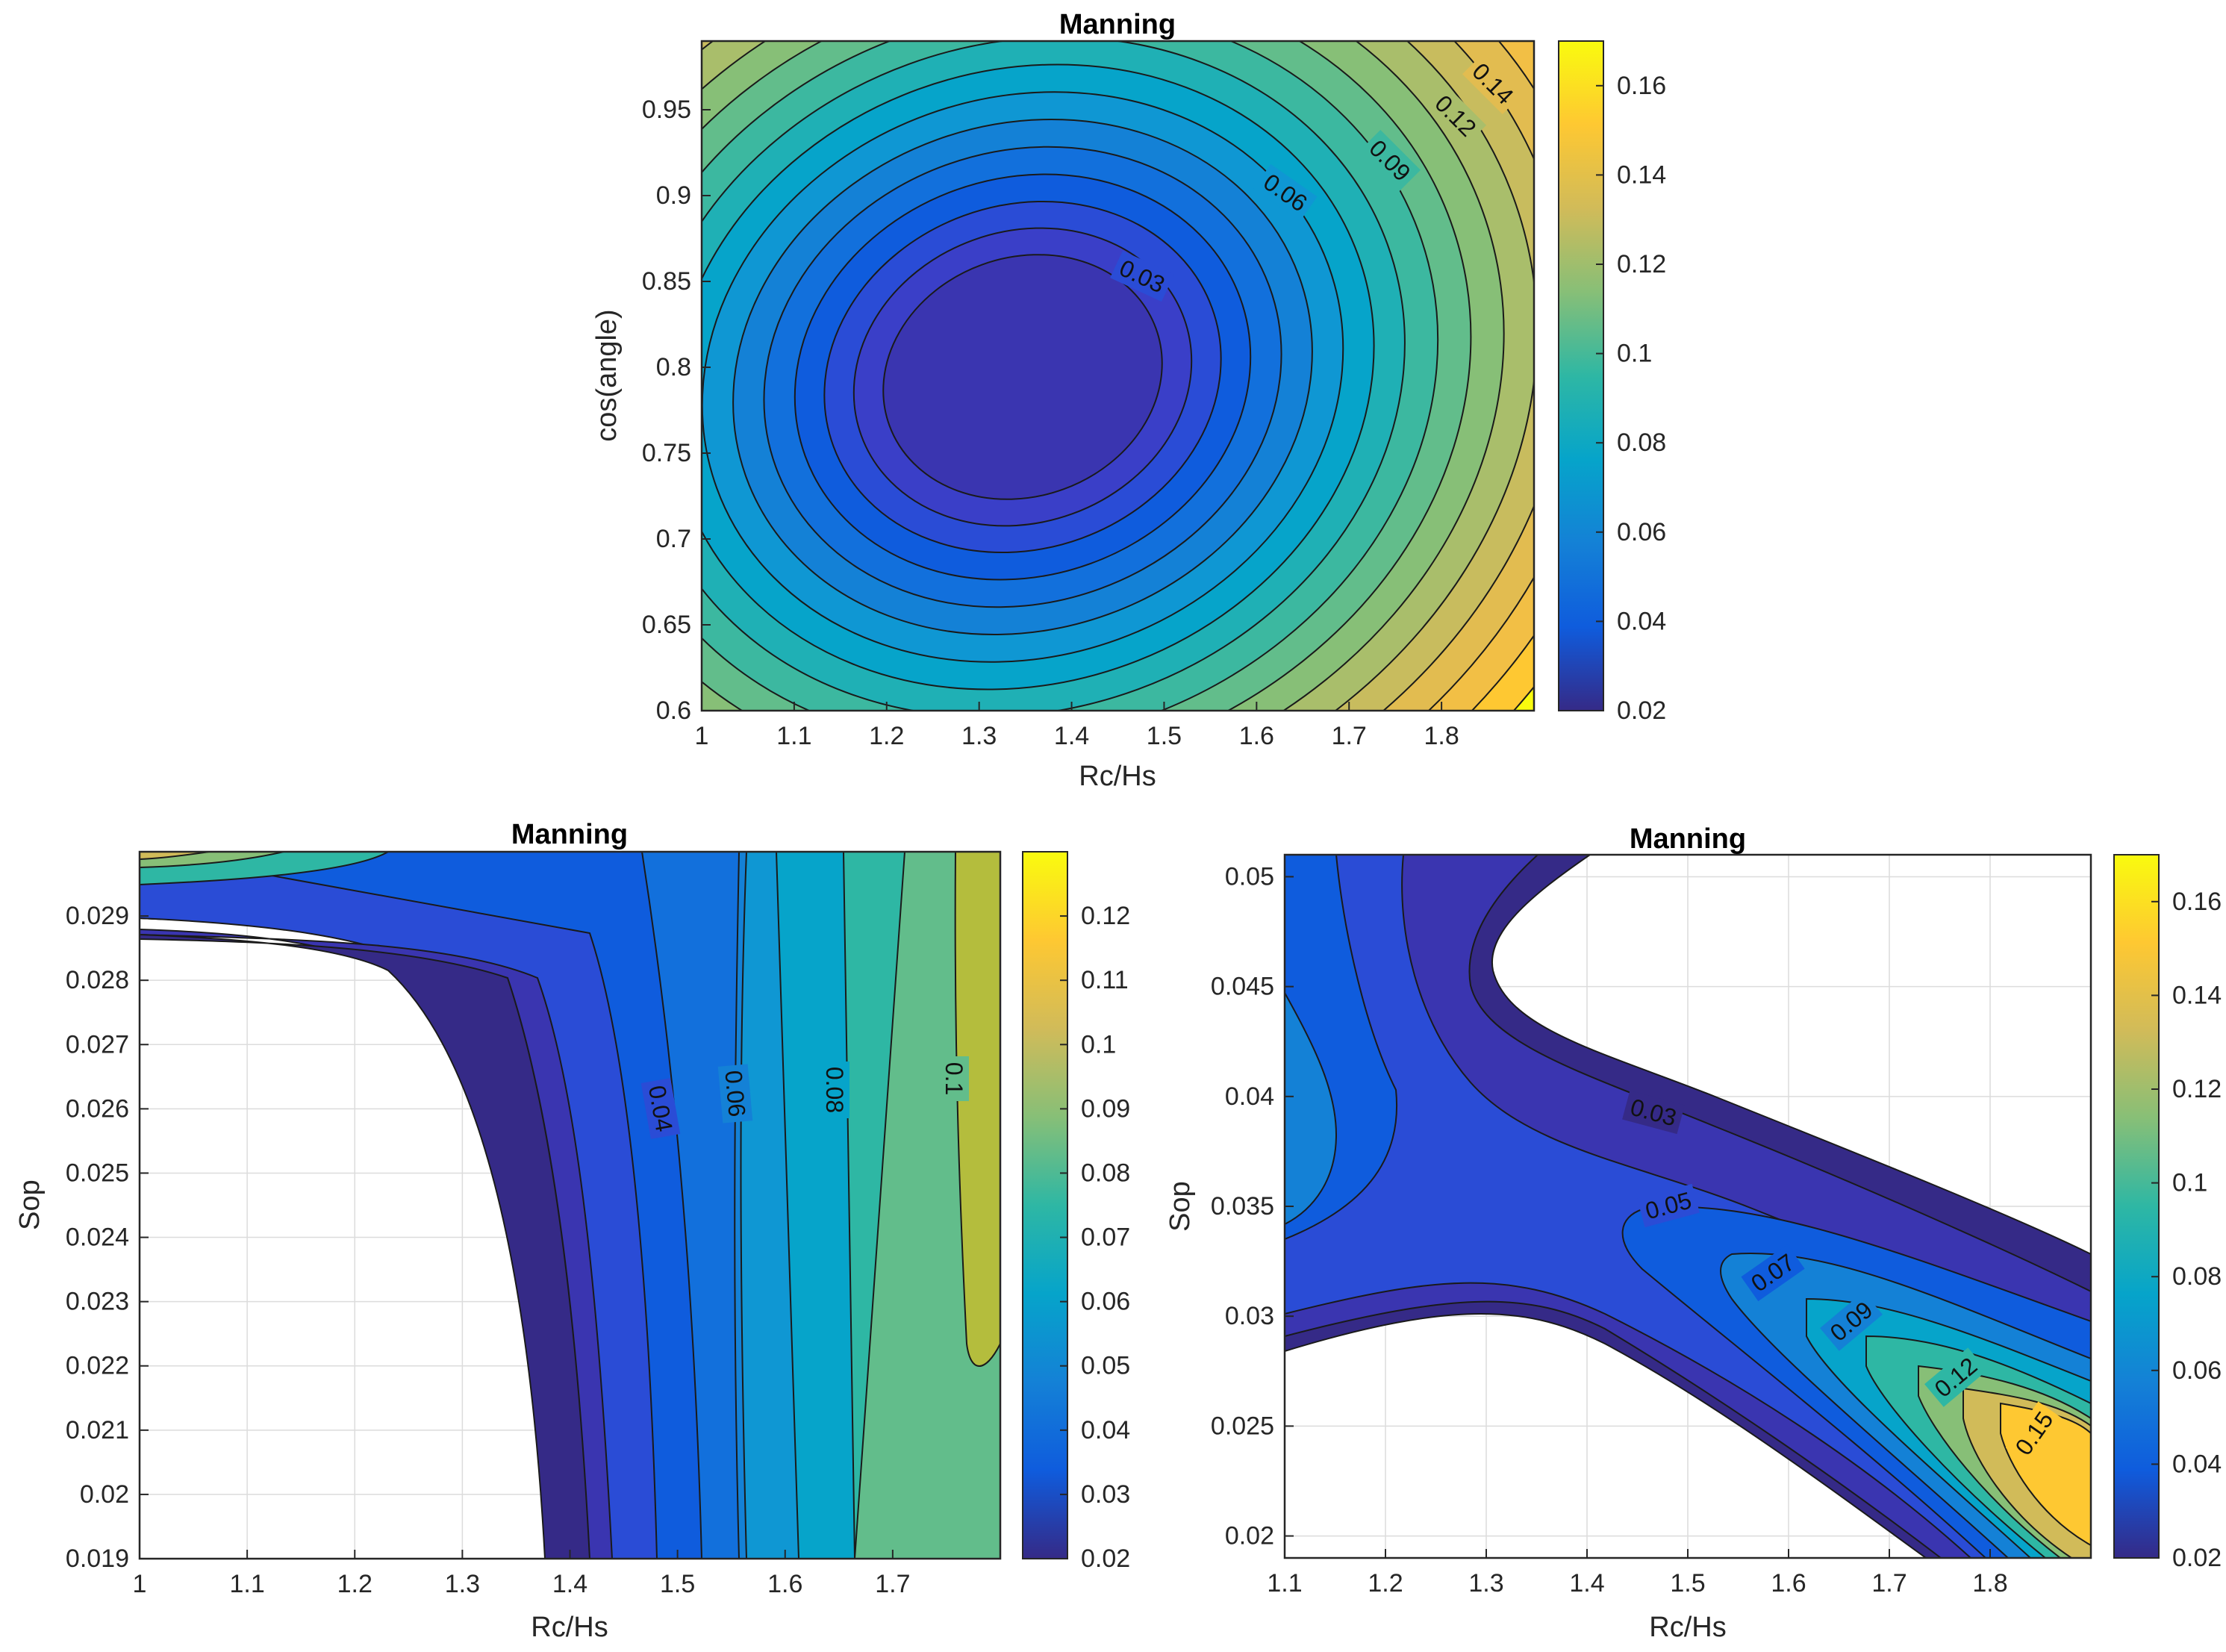  What do you see at coordinates (1117, 776) in the screenshot?
I see `x-axis-label-top: Rc/Hs` at bounding box center [1117, 776].